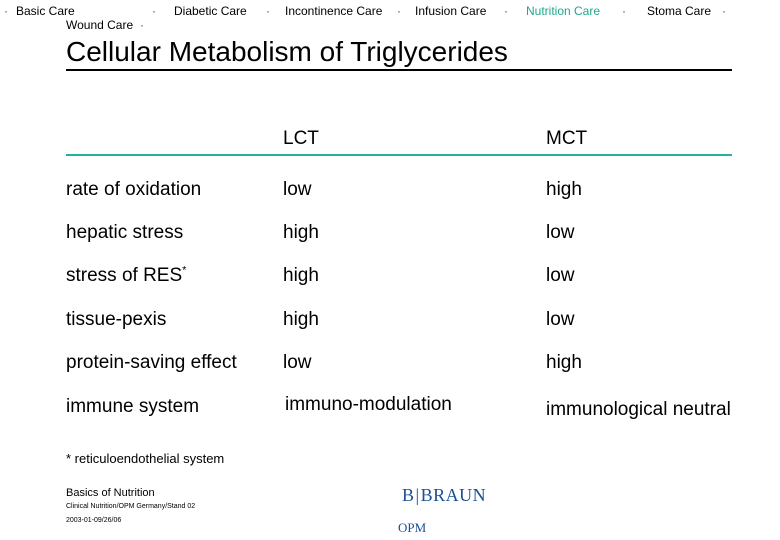 The image size is (780, 540). What do you see at coordinates (301, 138) in the screenshot?
I see `column-header-lct: LCT` at bounding box center [301, 138].